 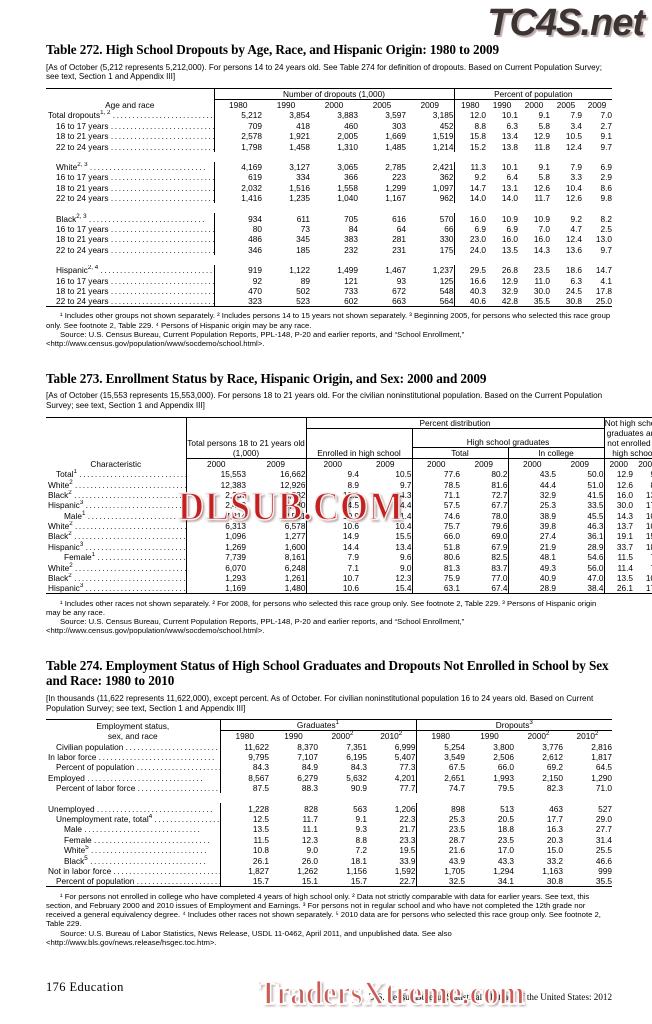 What do you see at coordinates (499, 515) in the screenshot?
I see `table-cell: 78.0` at bounding box center [499, 515].